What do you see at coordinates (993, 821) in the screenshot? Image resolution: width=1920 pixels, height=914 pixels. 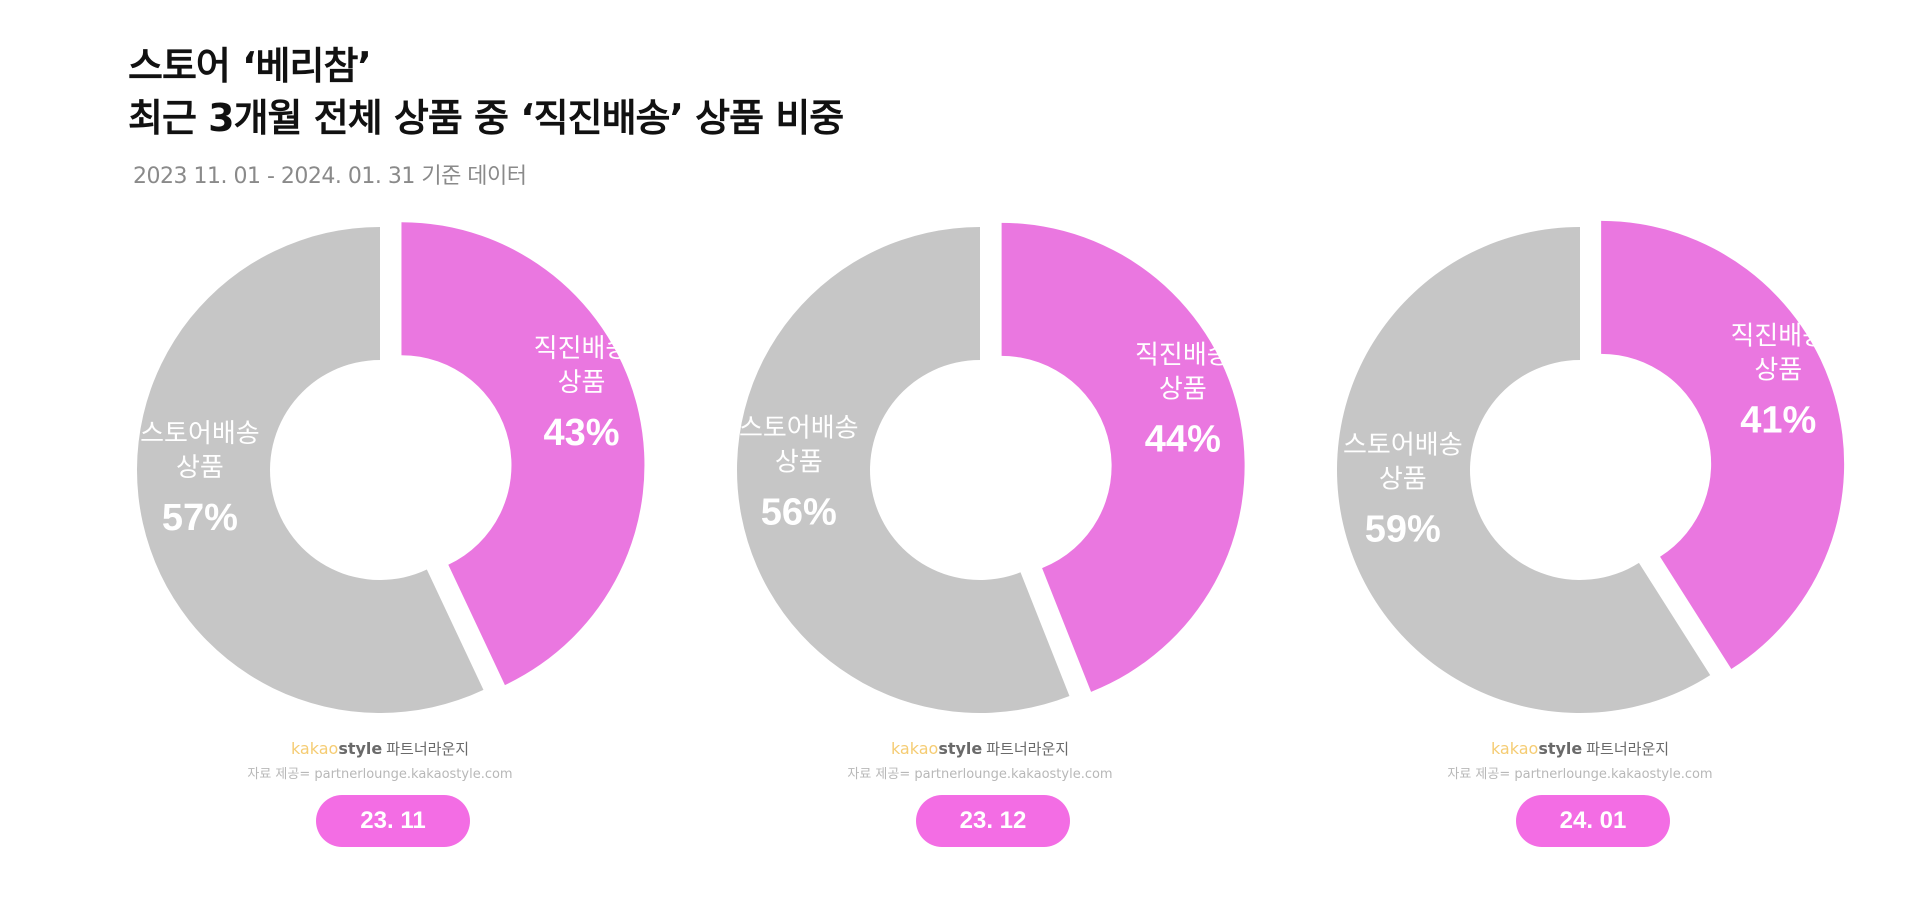 I see `period-badge: 23. 12` at bounding box center [993, 821].